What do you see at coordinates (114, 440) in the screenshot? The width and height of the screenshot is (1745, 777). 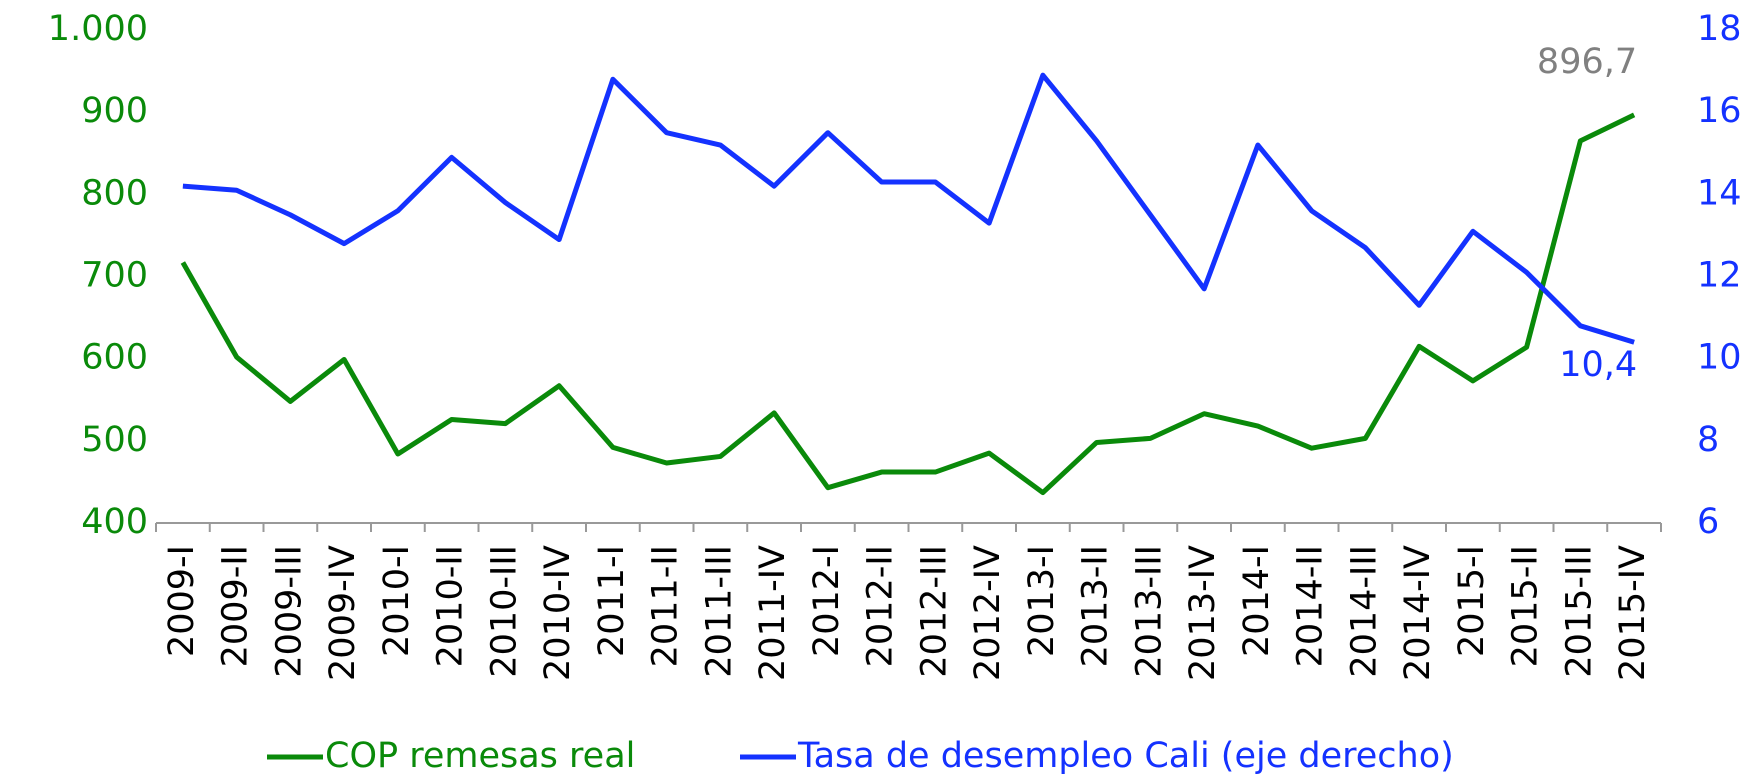 I see `y-tick-label: 500` at bounding box center [114, 440].